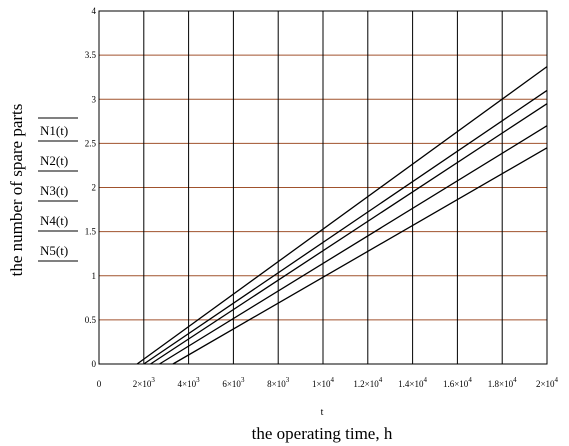  I want to click on x-tick-label: 2×10⁴, so click(547, 382).